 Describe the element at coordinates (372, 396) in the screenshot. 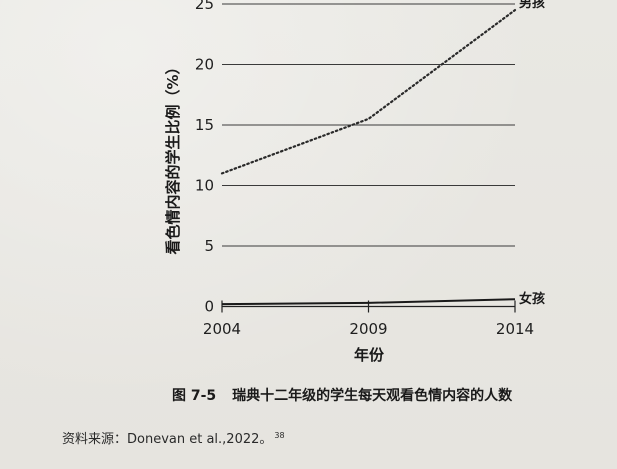

I see `figure-caption-text: 瑞典十二年级的学生每天观看色情内容的人数` at that location.